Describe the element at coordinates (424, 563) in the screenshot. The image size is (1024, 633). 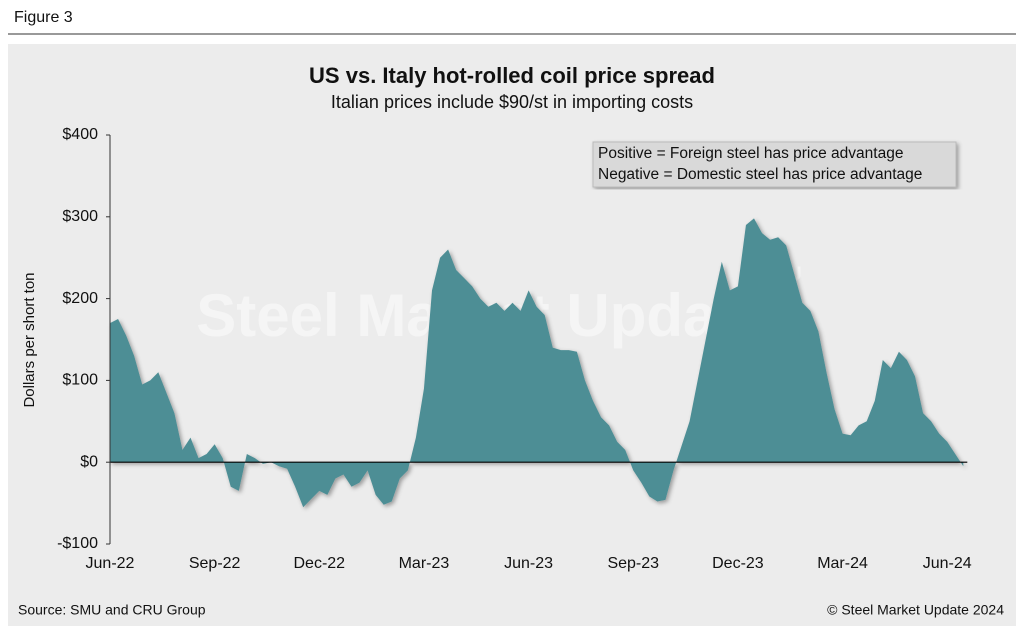
I see `x-tick-label: Mar-23` at that location.